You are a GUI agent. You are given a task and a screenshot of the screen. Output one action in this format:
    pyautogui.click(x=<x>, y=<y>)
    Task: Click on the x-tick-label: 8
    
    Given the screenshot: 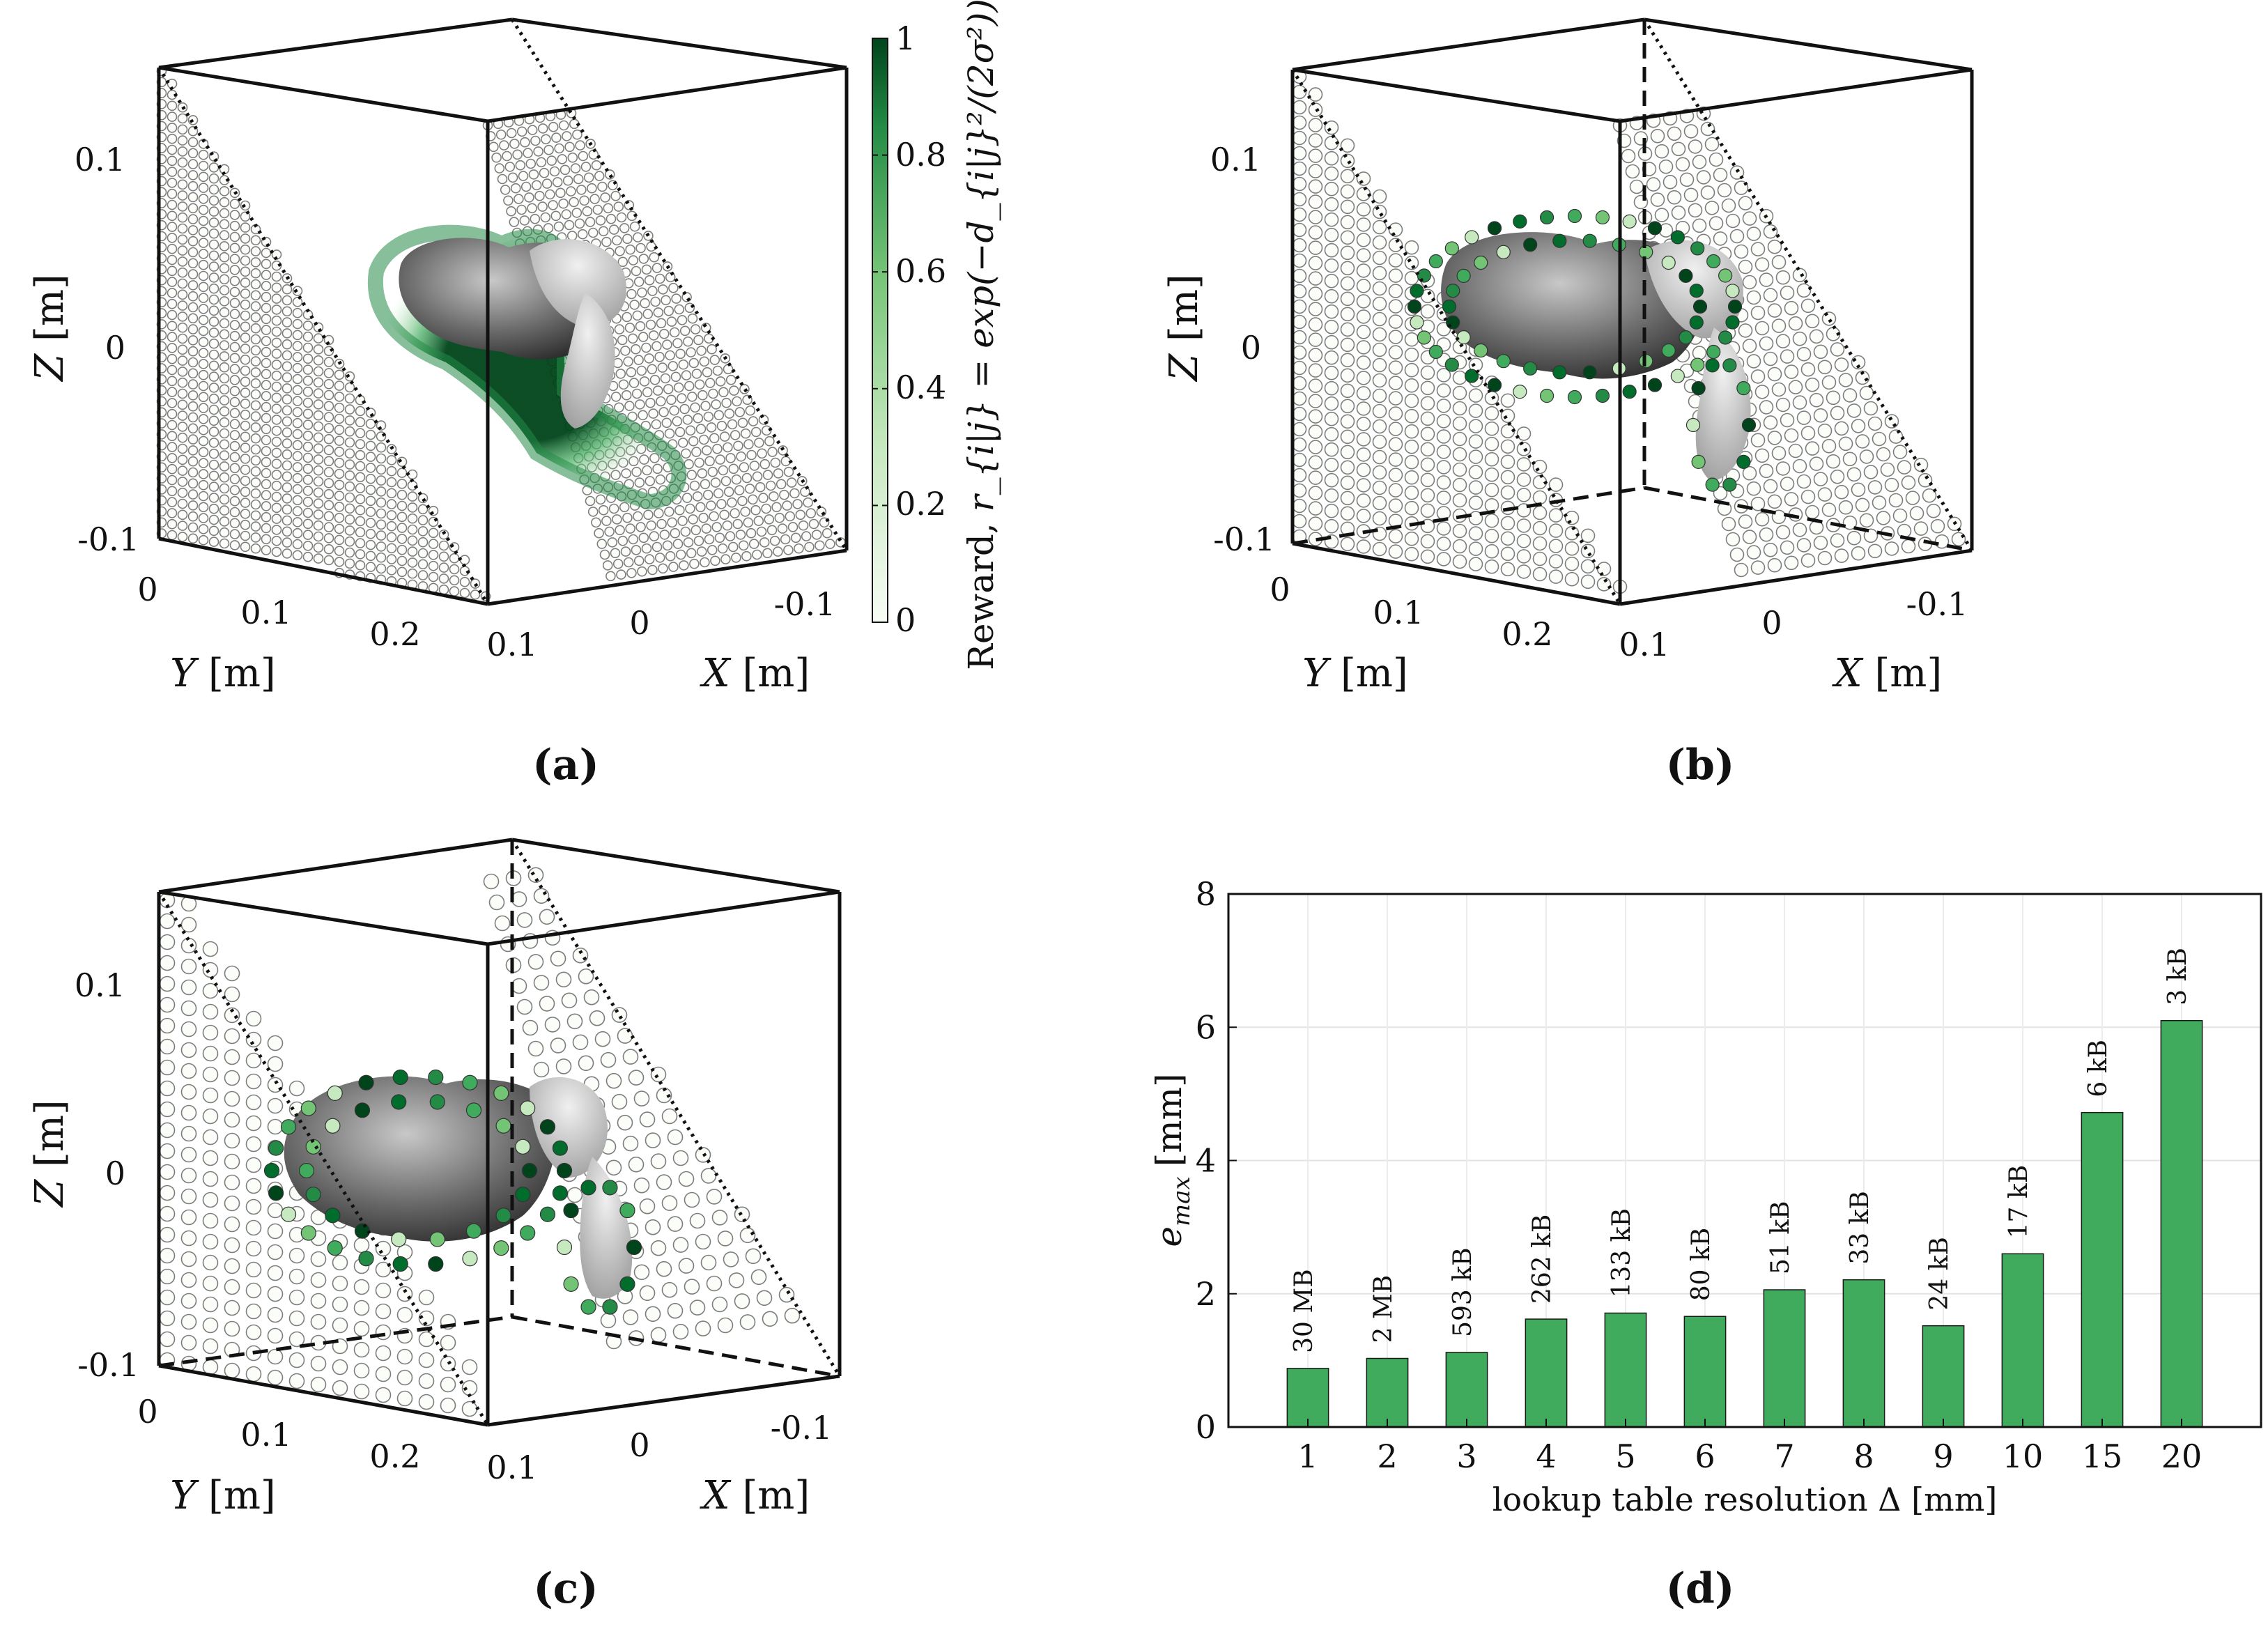 What is the action you would take?
    pyautogui.click(x=1863, y=1456)
    